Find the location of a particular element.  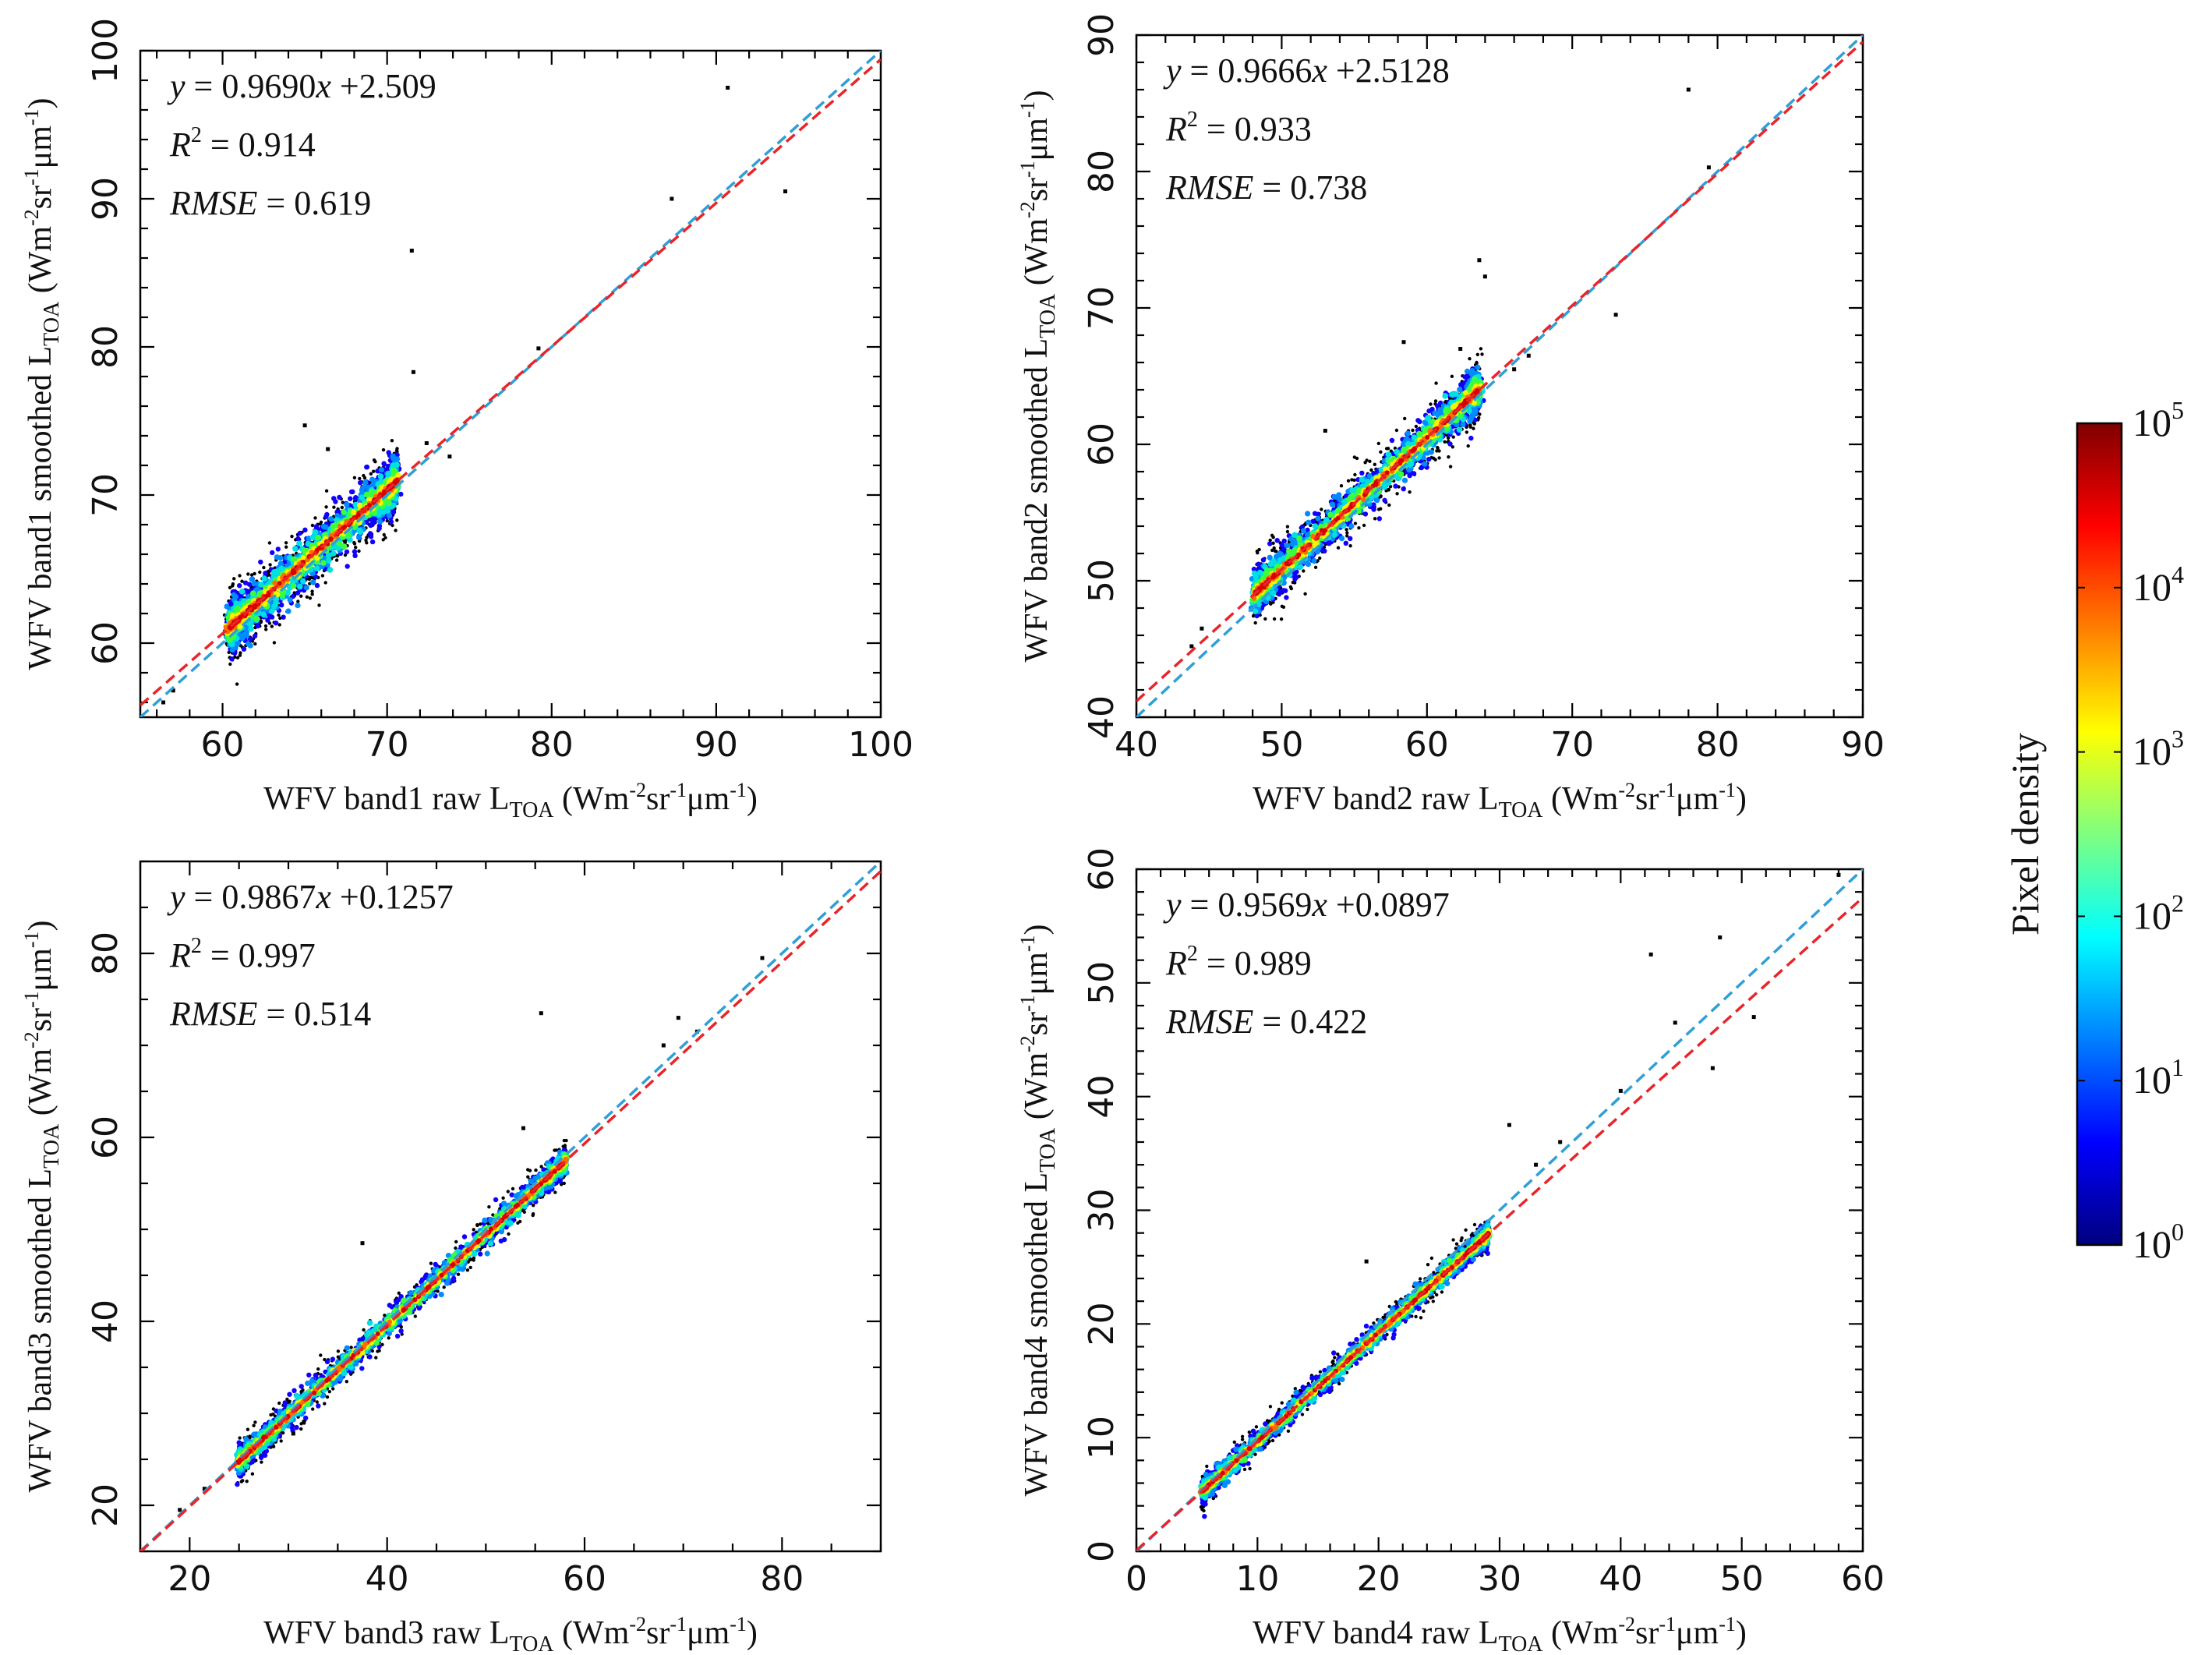

fit-line is located at coordinates (510, 382).